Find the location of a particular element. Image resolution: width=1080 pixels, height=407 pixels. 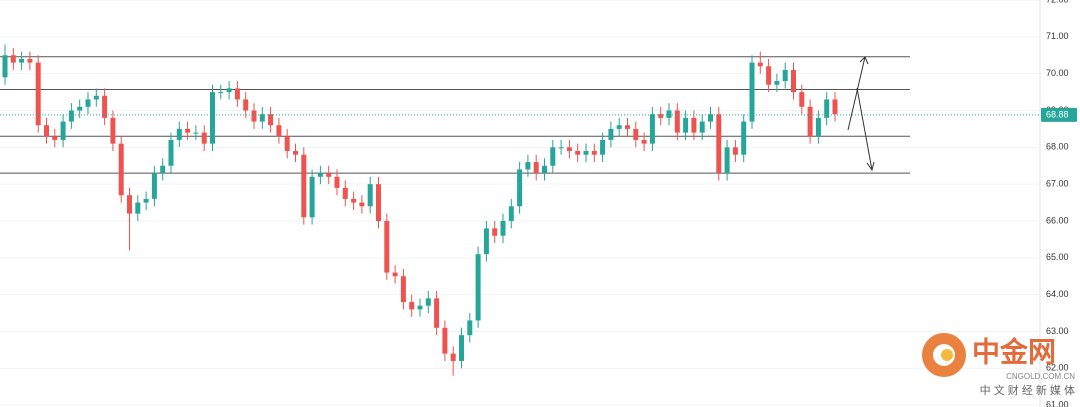

arrow-down is located at coordinates (864, 129).